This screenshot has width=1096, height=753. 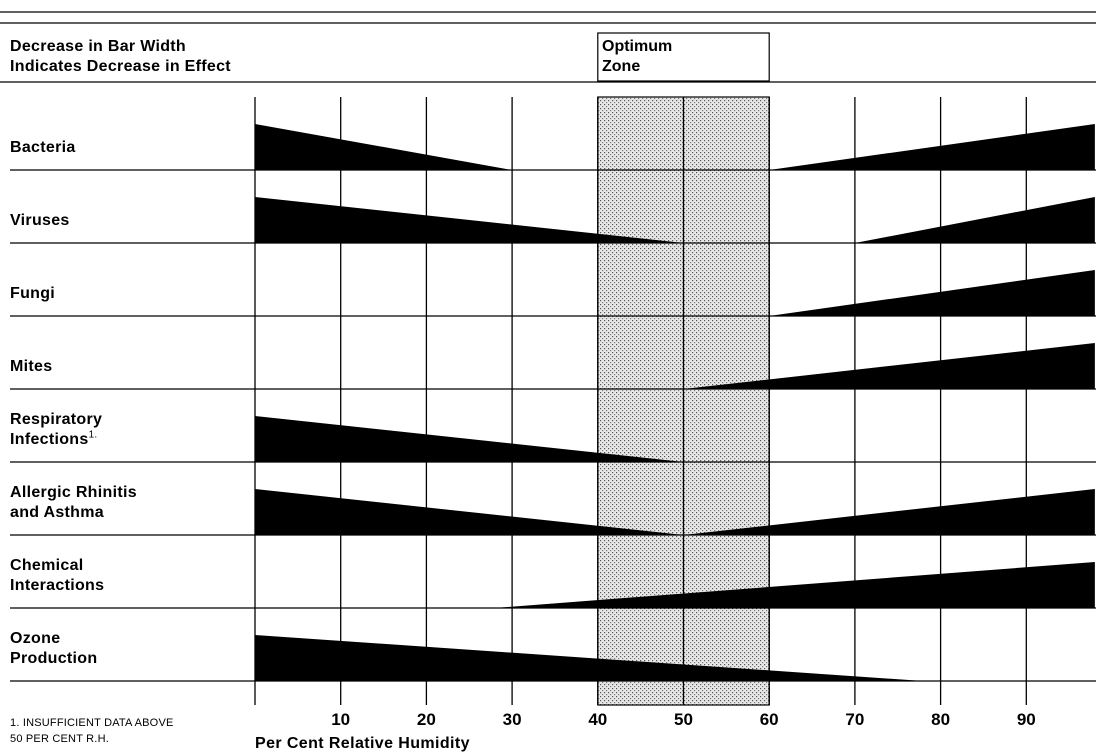 I want to click on category-label-respiratory-infections: Respiratory Infections1., so click(x=56, y=430).